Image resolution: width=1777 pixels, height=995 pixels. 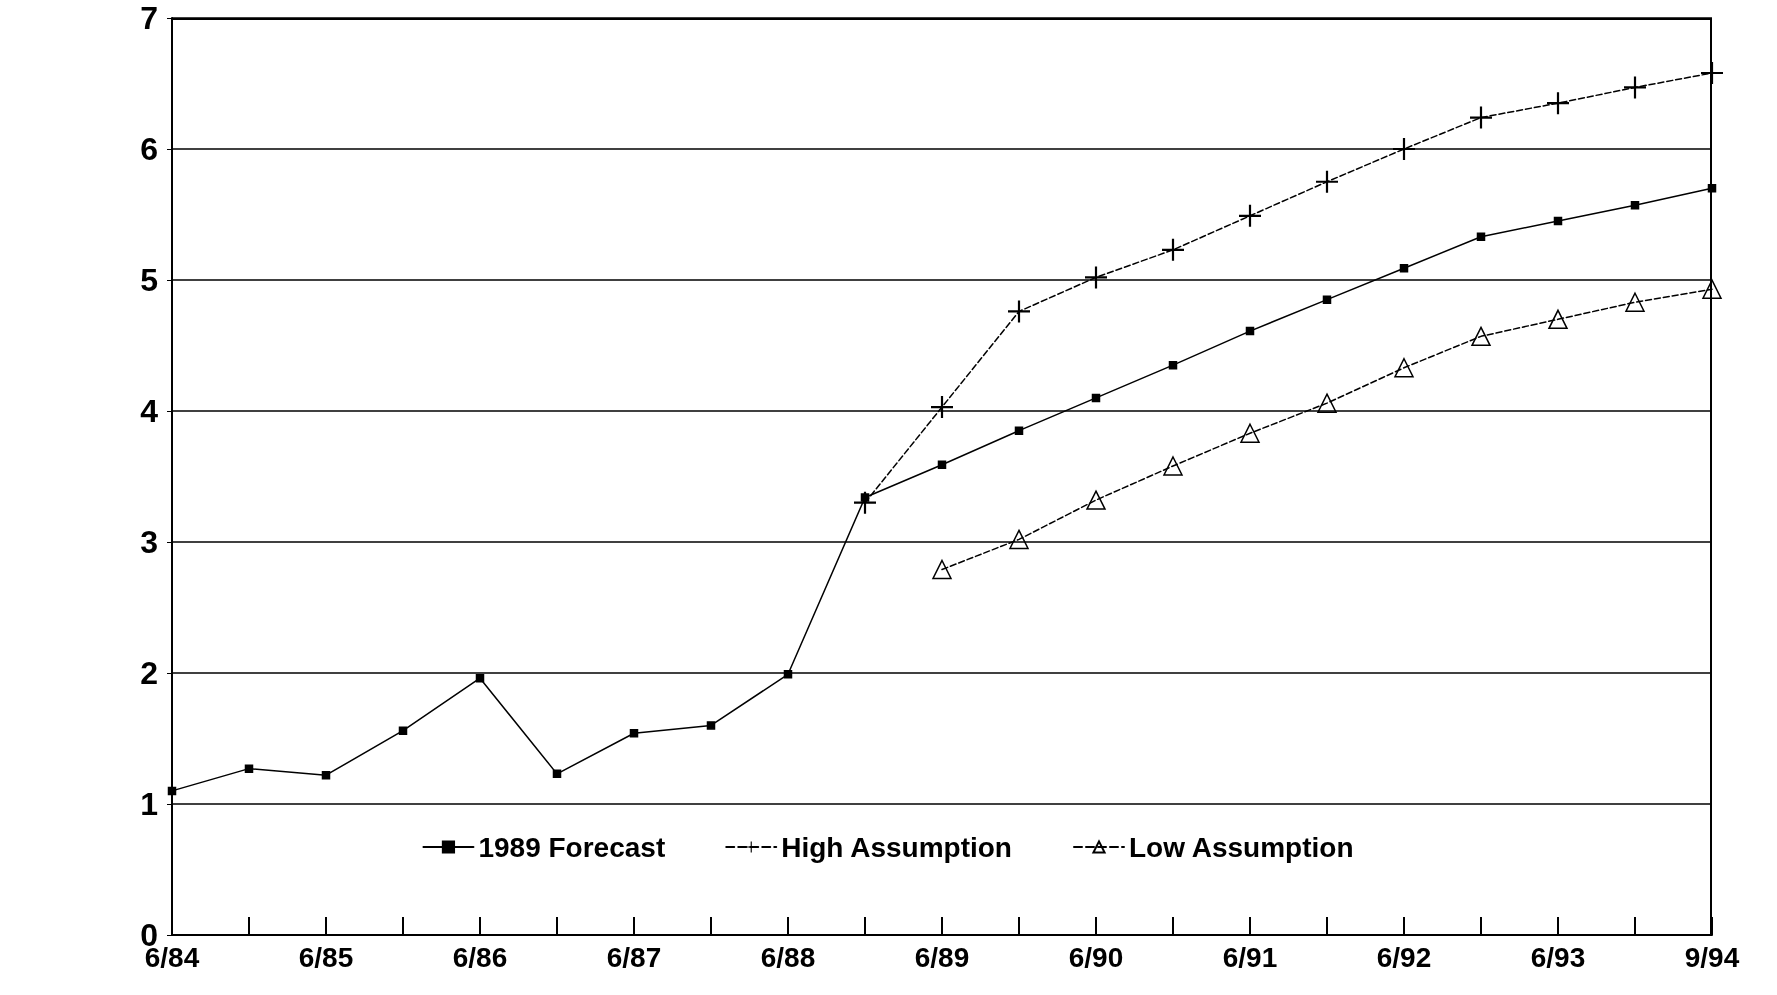 What do you see at coordinates (149, 149) in the screenshot?
I see `y-tick-label: 6` at bounding box center [149, 149].